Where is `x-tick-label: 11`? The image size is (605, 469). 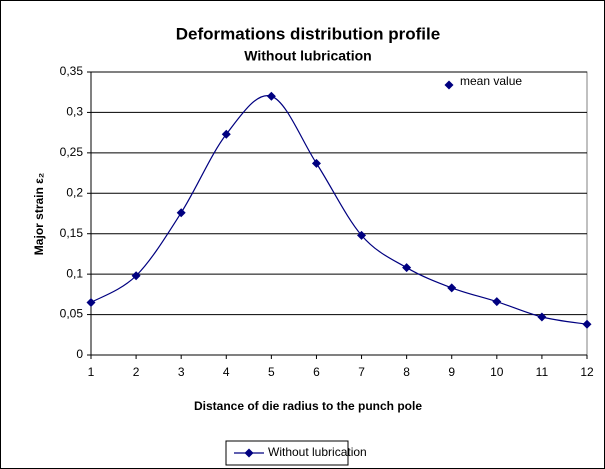 x-tick-label: 11 is located at coordinates (542, 372).